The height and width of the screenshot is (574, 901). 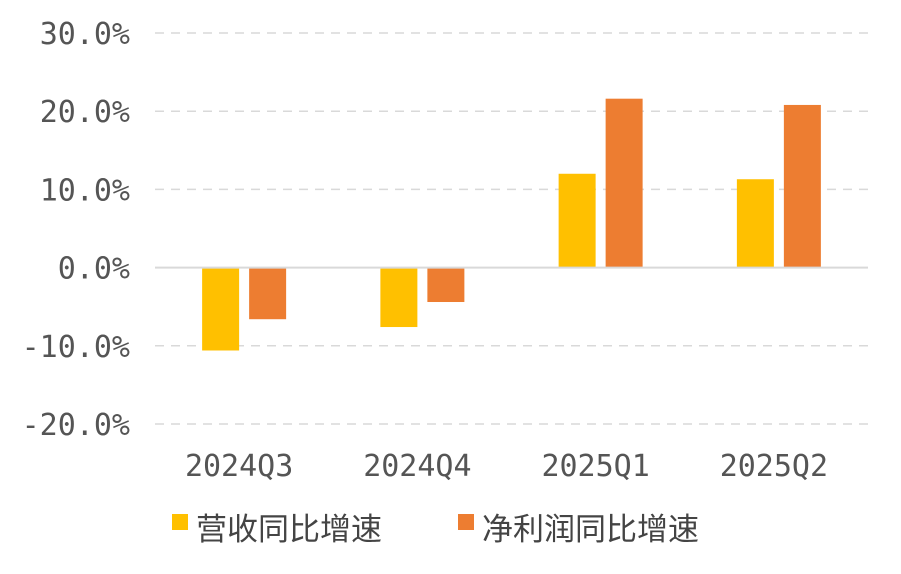 What do you see at coordinates (289, 530) in the screenshot?
I see `legend-label: 营收同比增速` at bounding box center [289, 530].